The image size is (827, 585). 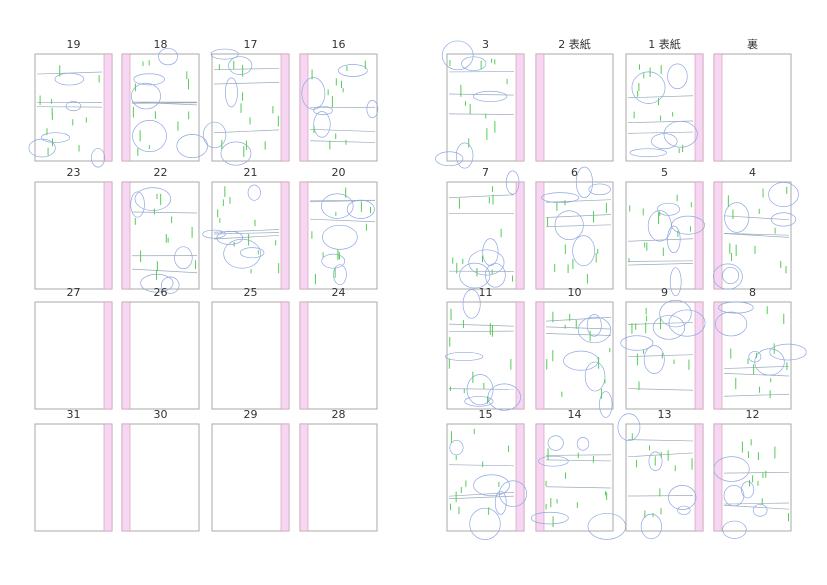 I want to click on manga-page: 25, so click(x=250, y=348).